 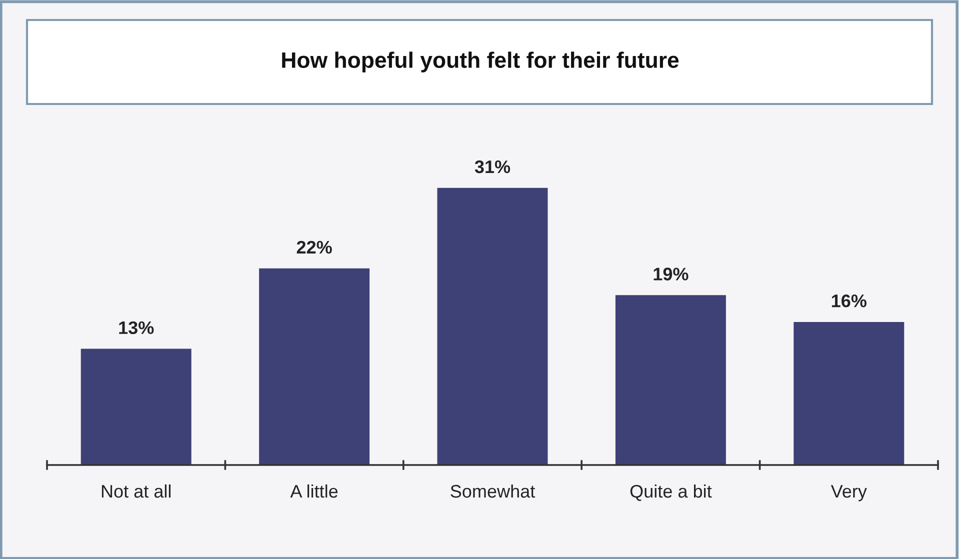 I want to click on chart-title: How hopeful youth felt for their future, so click(x=480, y=62).